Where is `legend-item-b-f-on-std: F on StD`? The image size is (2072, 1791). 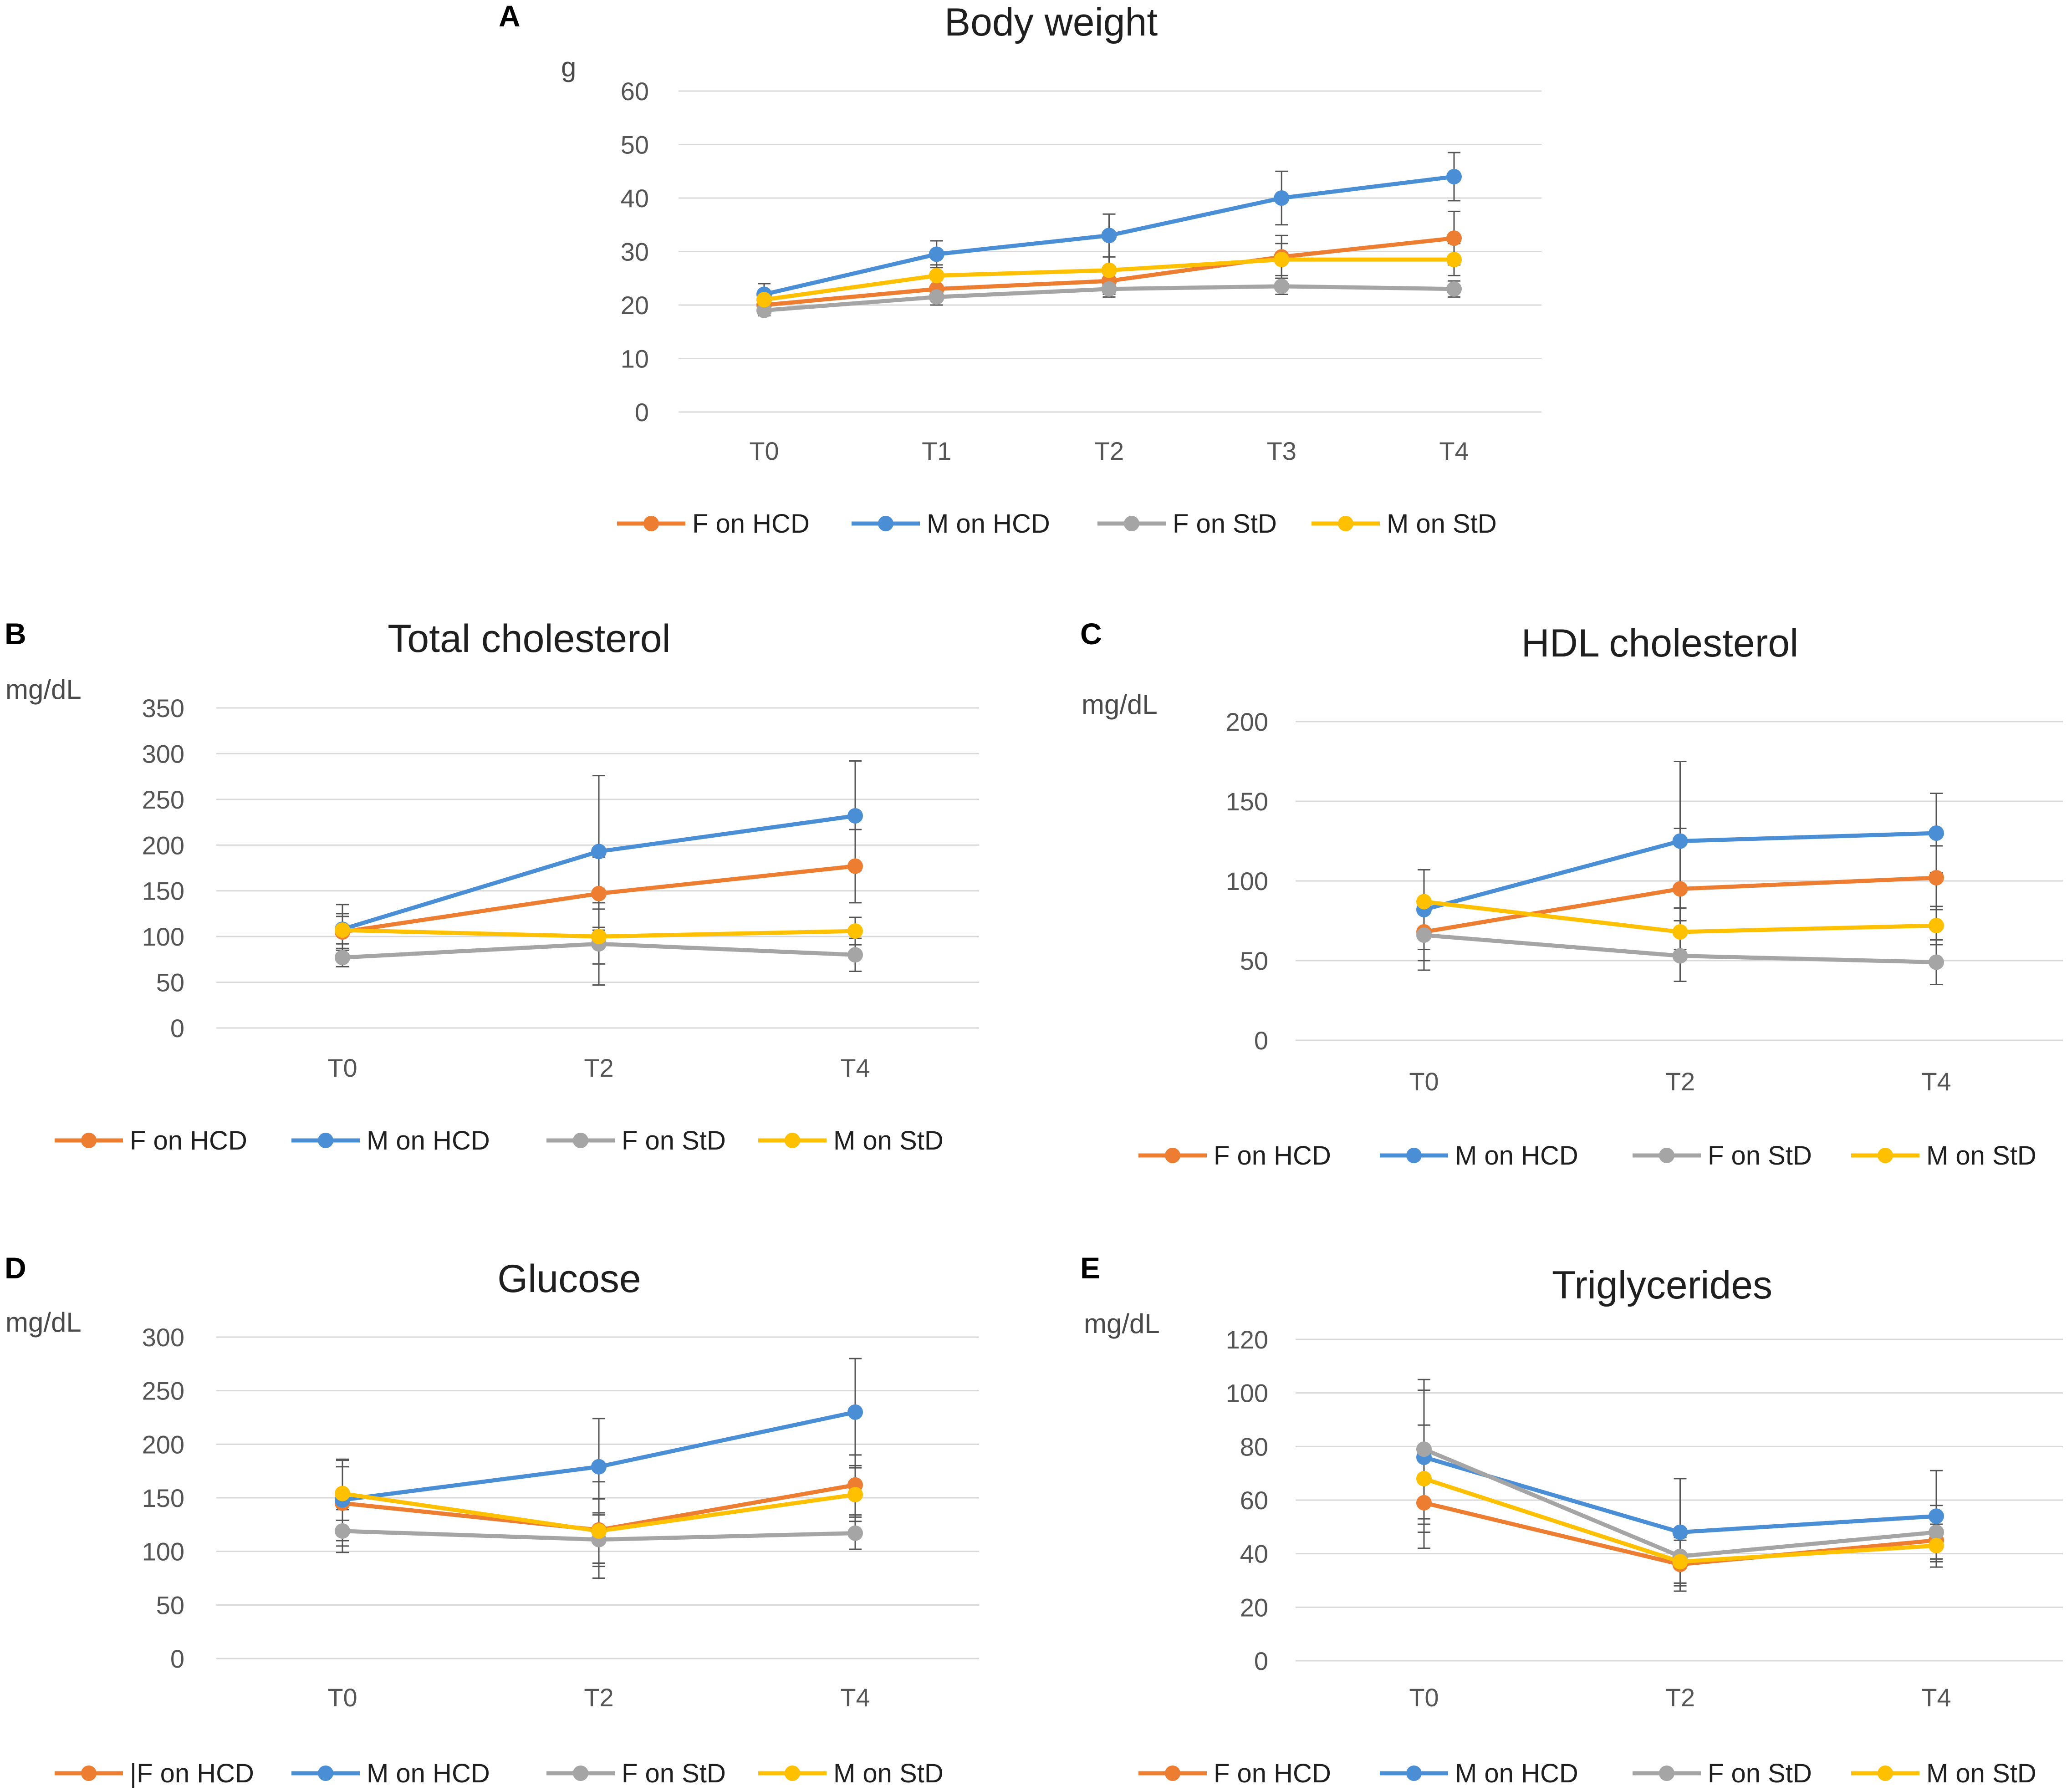 legend-item-b-f-on-std: F on StD is located at coordinates (636, 1140).